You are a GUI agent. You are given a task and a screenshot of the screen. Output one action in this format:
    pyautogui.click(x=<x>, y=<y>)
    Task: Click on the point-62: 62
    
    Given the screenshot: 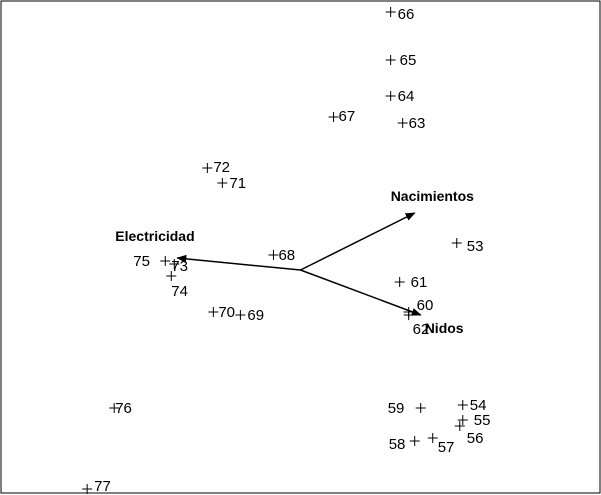 What is the action you would take?
    pyautogui.click(x=416, y=324)
    